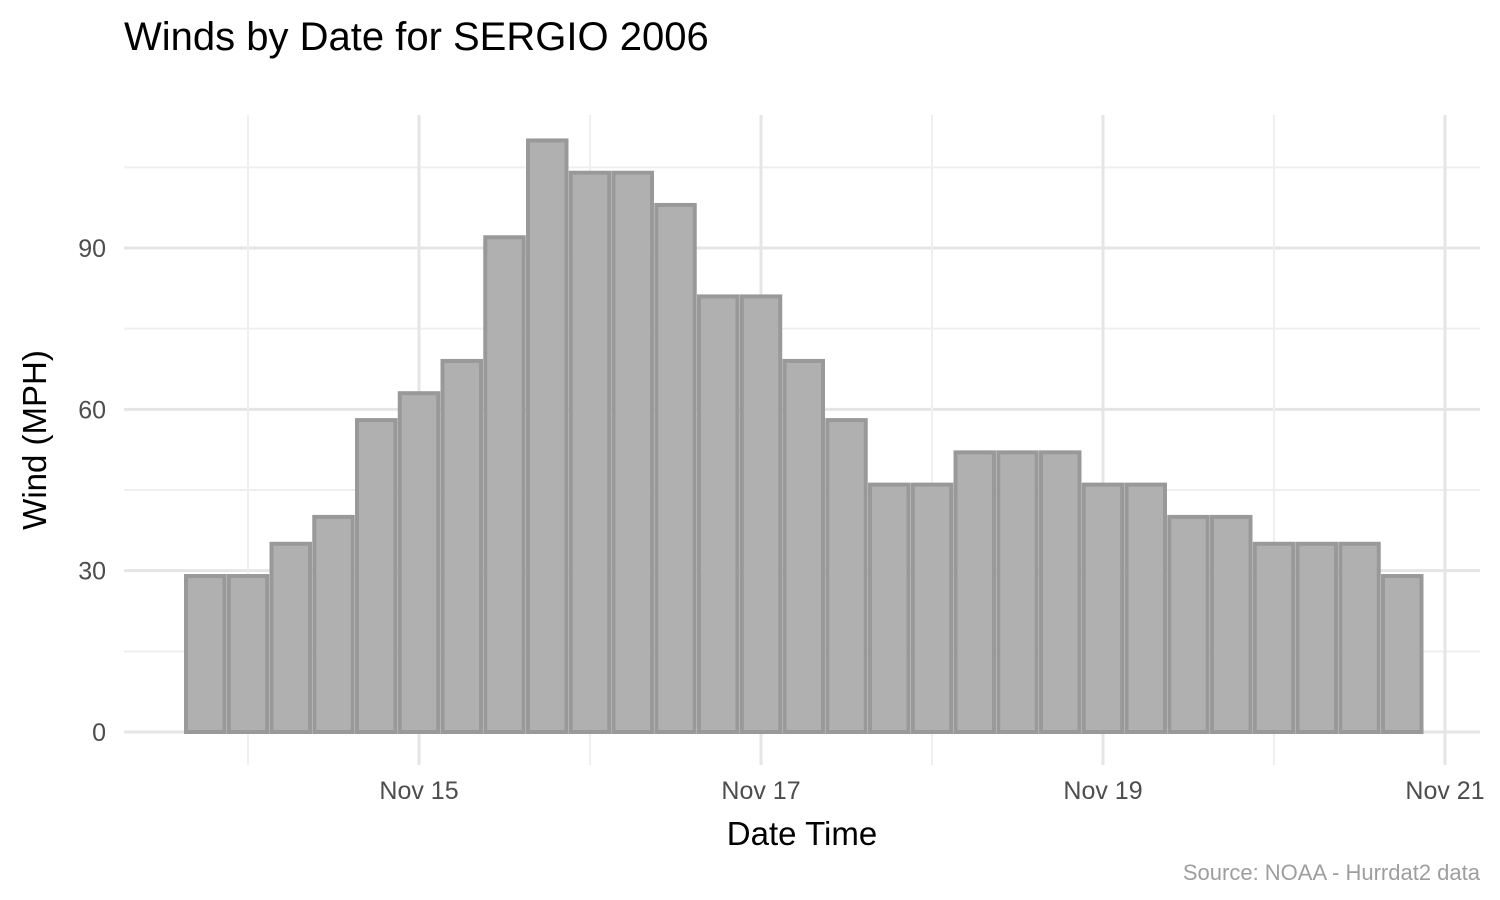 This screenshot has height=900, width=1500. Describe the element at coordinates (760, 791) in the screenshot. I see `x-tick-label: Nov 17` at that location.